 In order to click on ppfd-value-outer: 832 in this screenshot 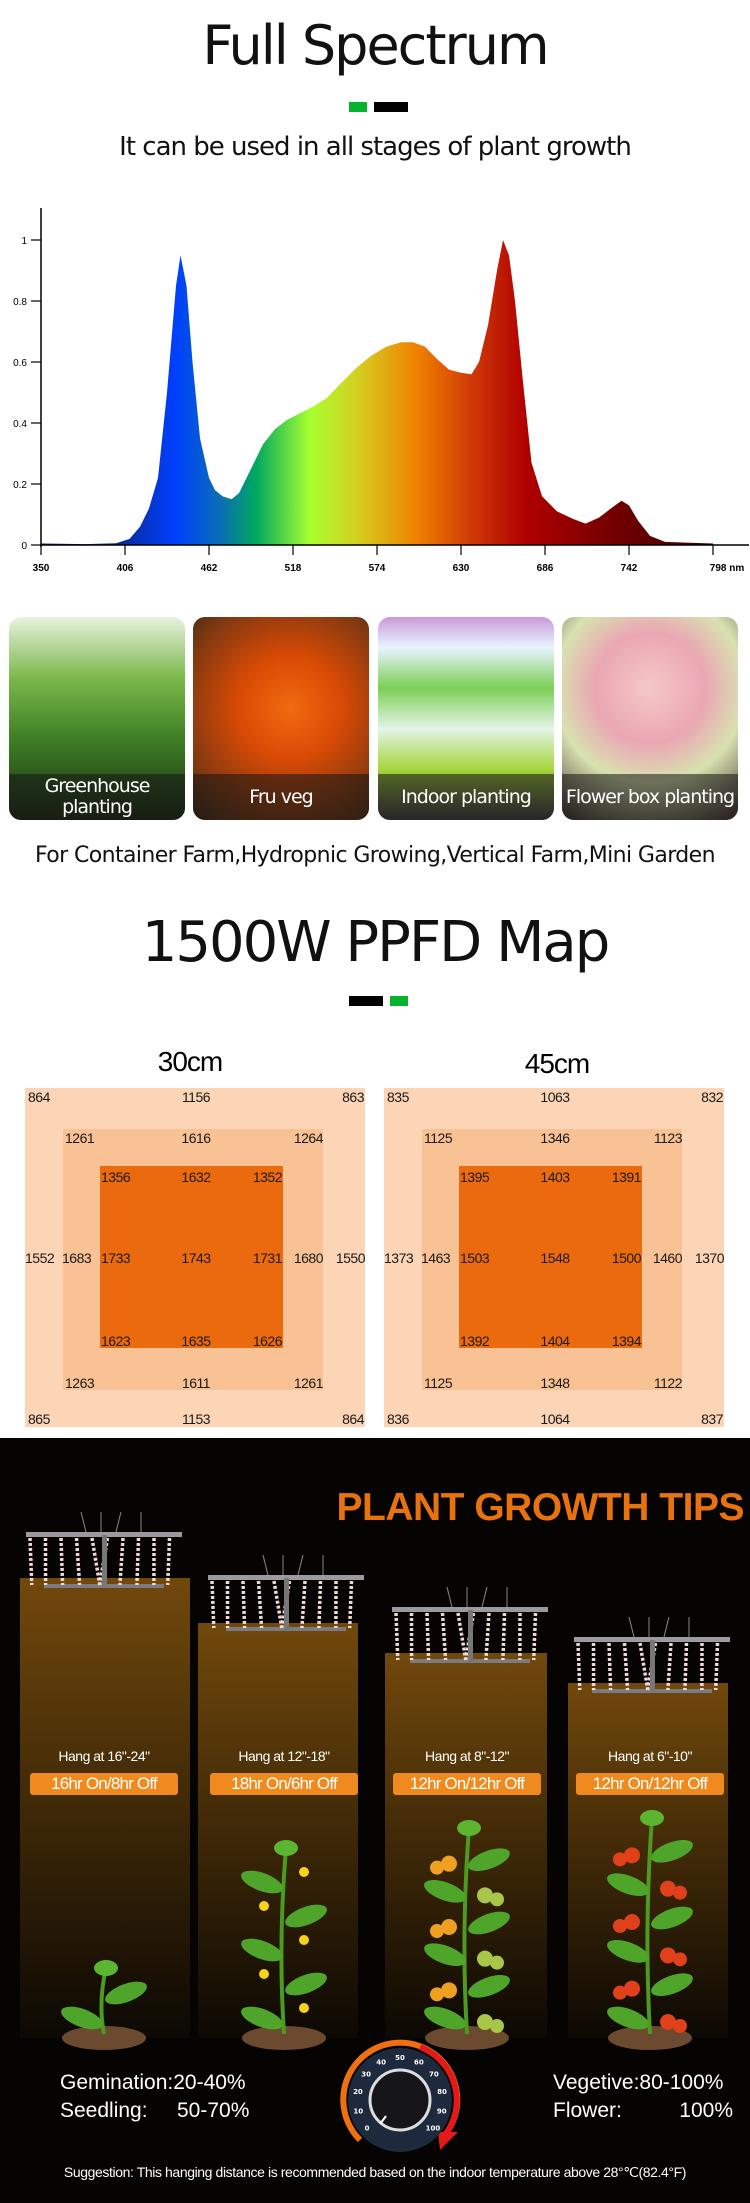, I will do `click(712, 1097)`.